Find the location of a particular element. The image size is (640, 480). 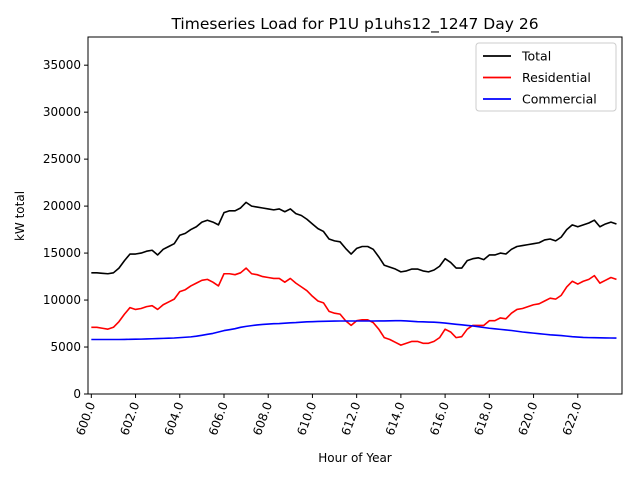

x-axis-label: Hour of Year is located at coordinates (355, 458).